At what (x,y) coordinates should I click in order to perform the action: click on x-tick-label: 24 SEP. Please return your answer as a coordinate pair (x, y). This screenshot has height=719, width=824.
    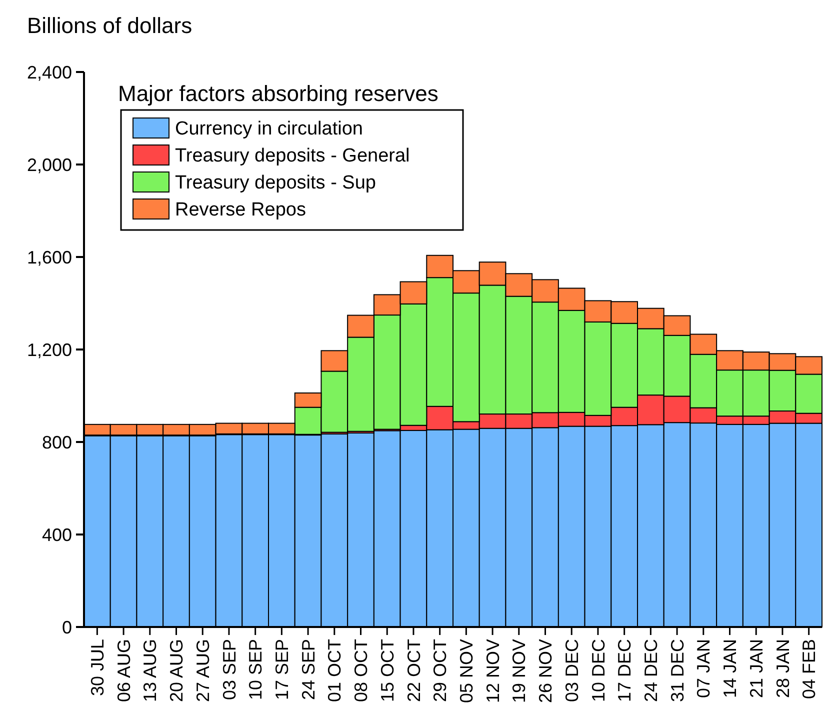
    Looking at the image, I should click on (308, 669).